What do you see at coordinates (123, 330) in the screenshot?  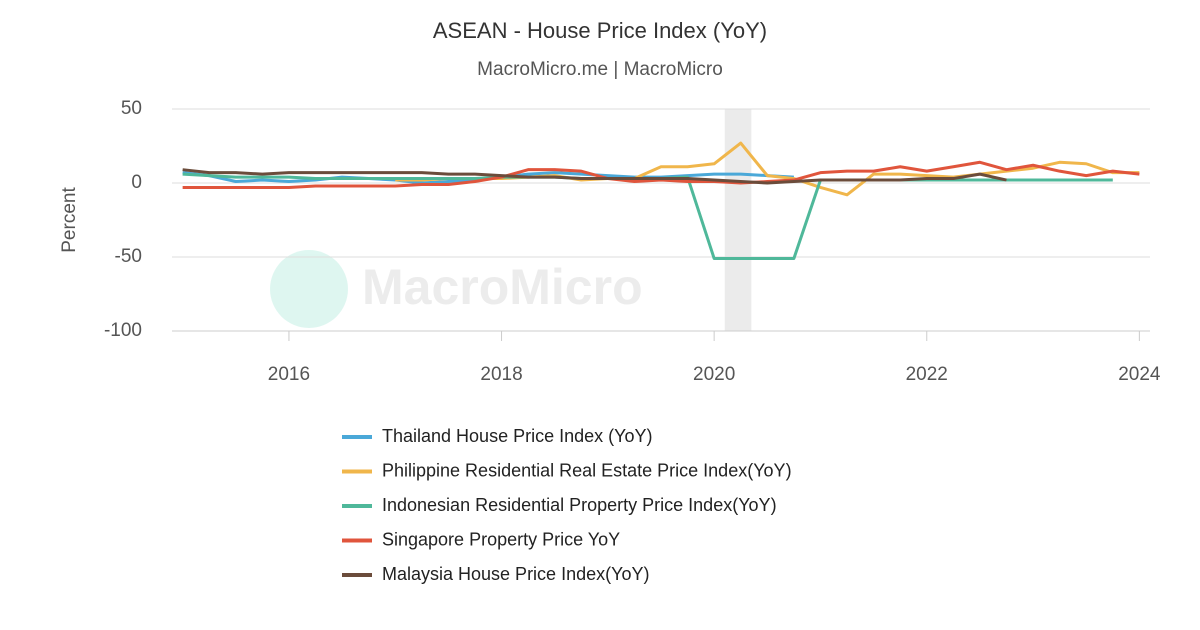 I see `y-tick-label: -100` at bounding box center [123, 330].